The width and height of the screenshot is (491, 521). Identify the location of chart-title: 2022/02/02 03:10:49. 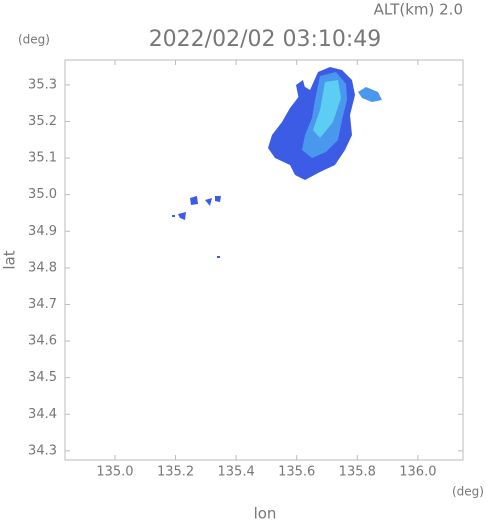
(265, 39).